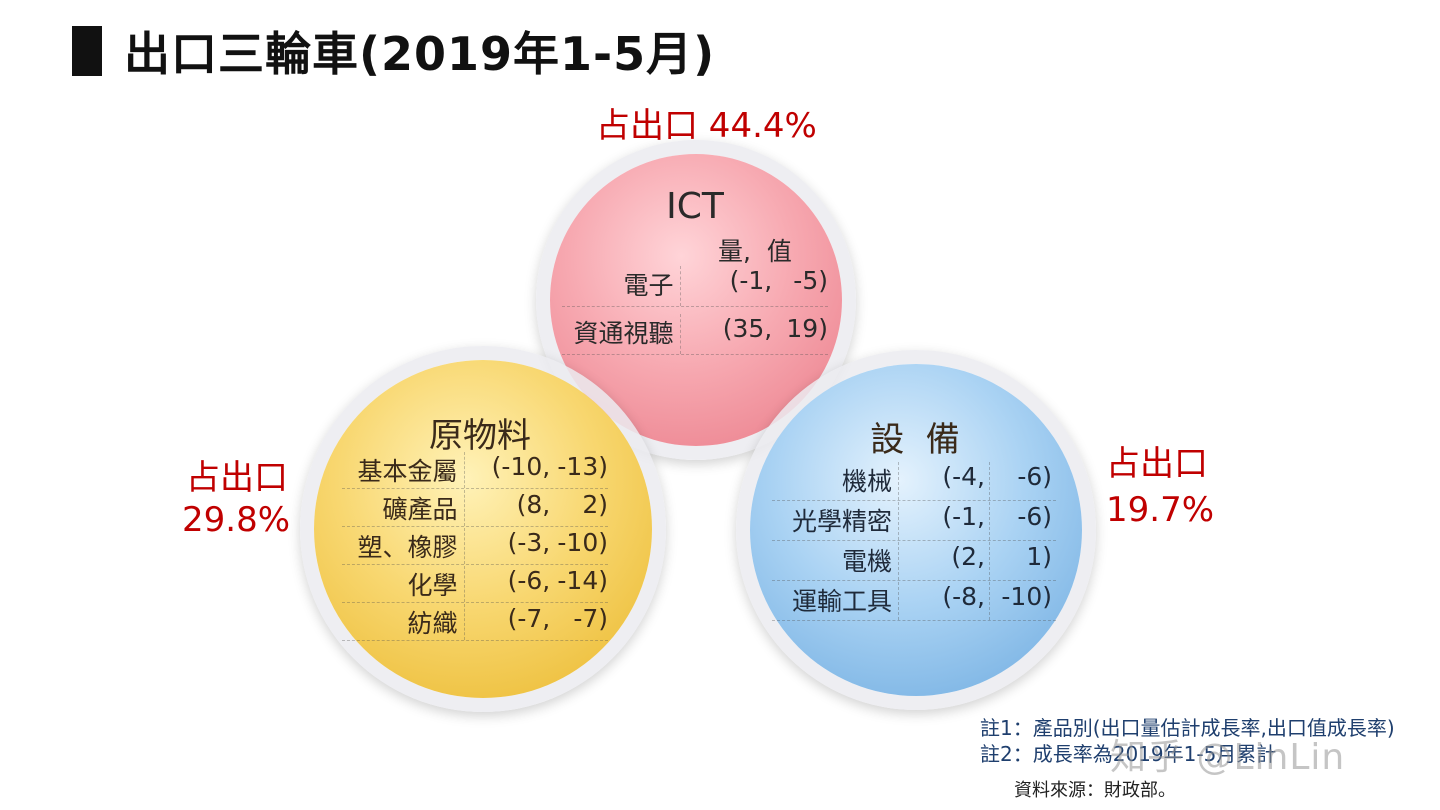 The width and height of the screenshot is (1440, 810). I want to click on ict-row: 電子 (-1, -5), so click(695, 286).